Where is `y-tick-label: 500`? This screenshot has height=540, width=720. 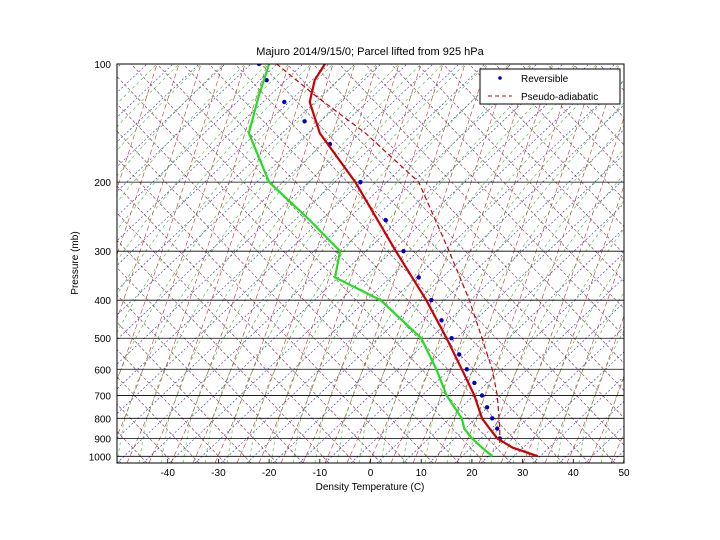
y-tick-label: 500 is located at coordinates (102, 339).